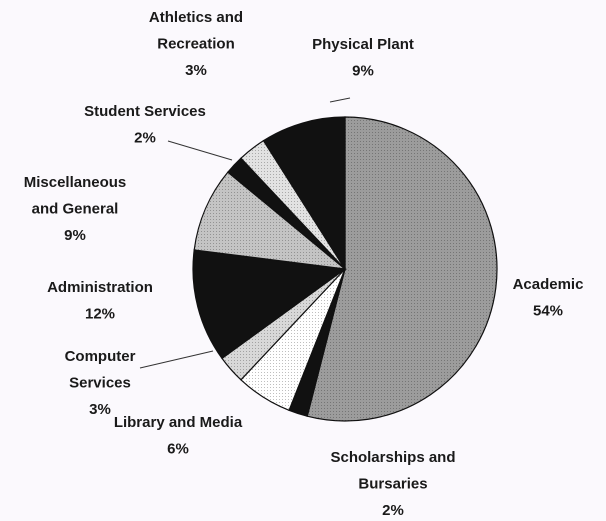 The height and width of the screenshot is (521, 606). What do you see at coordinates (75, 196) in the screenshot?
I see `category-label: Miscellaneous and General` at bounding box center [75, 196].